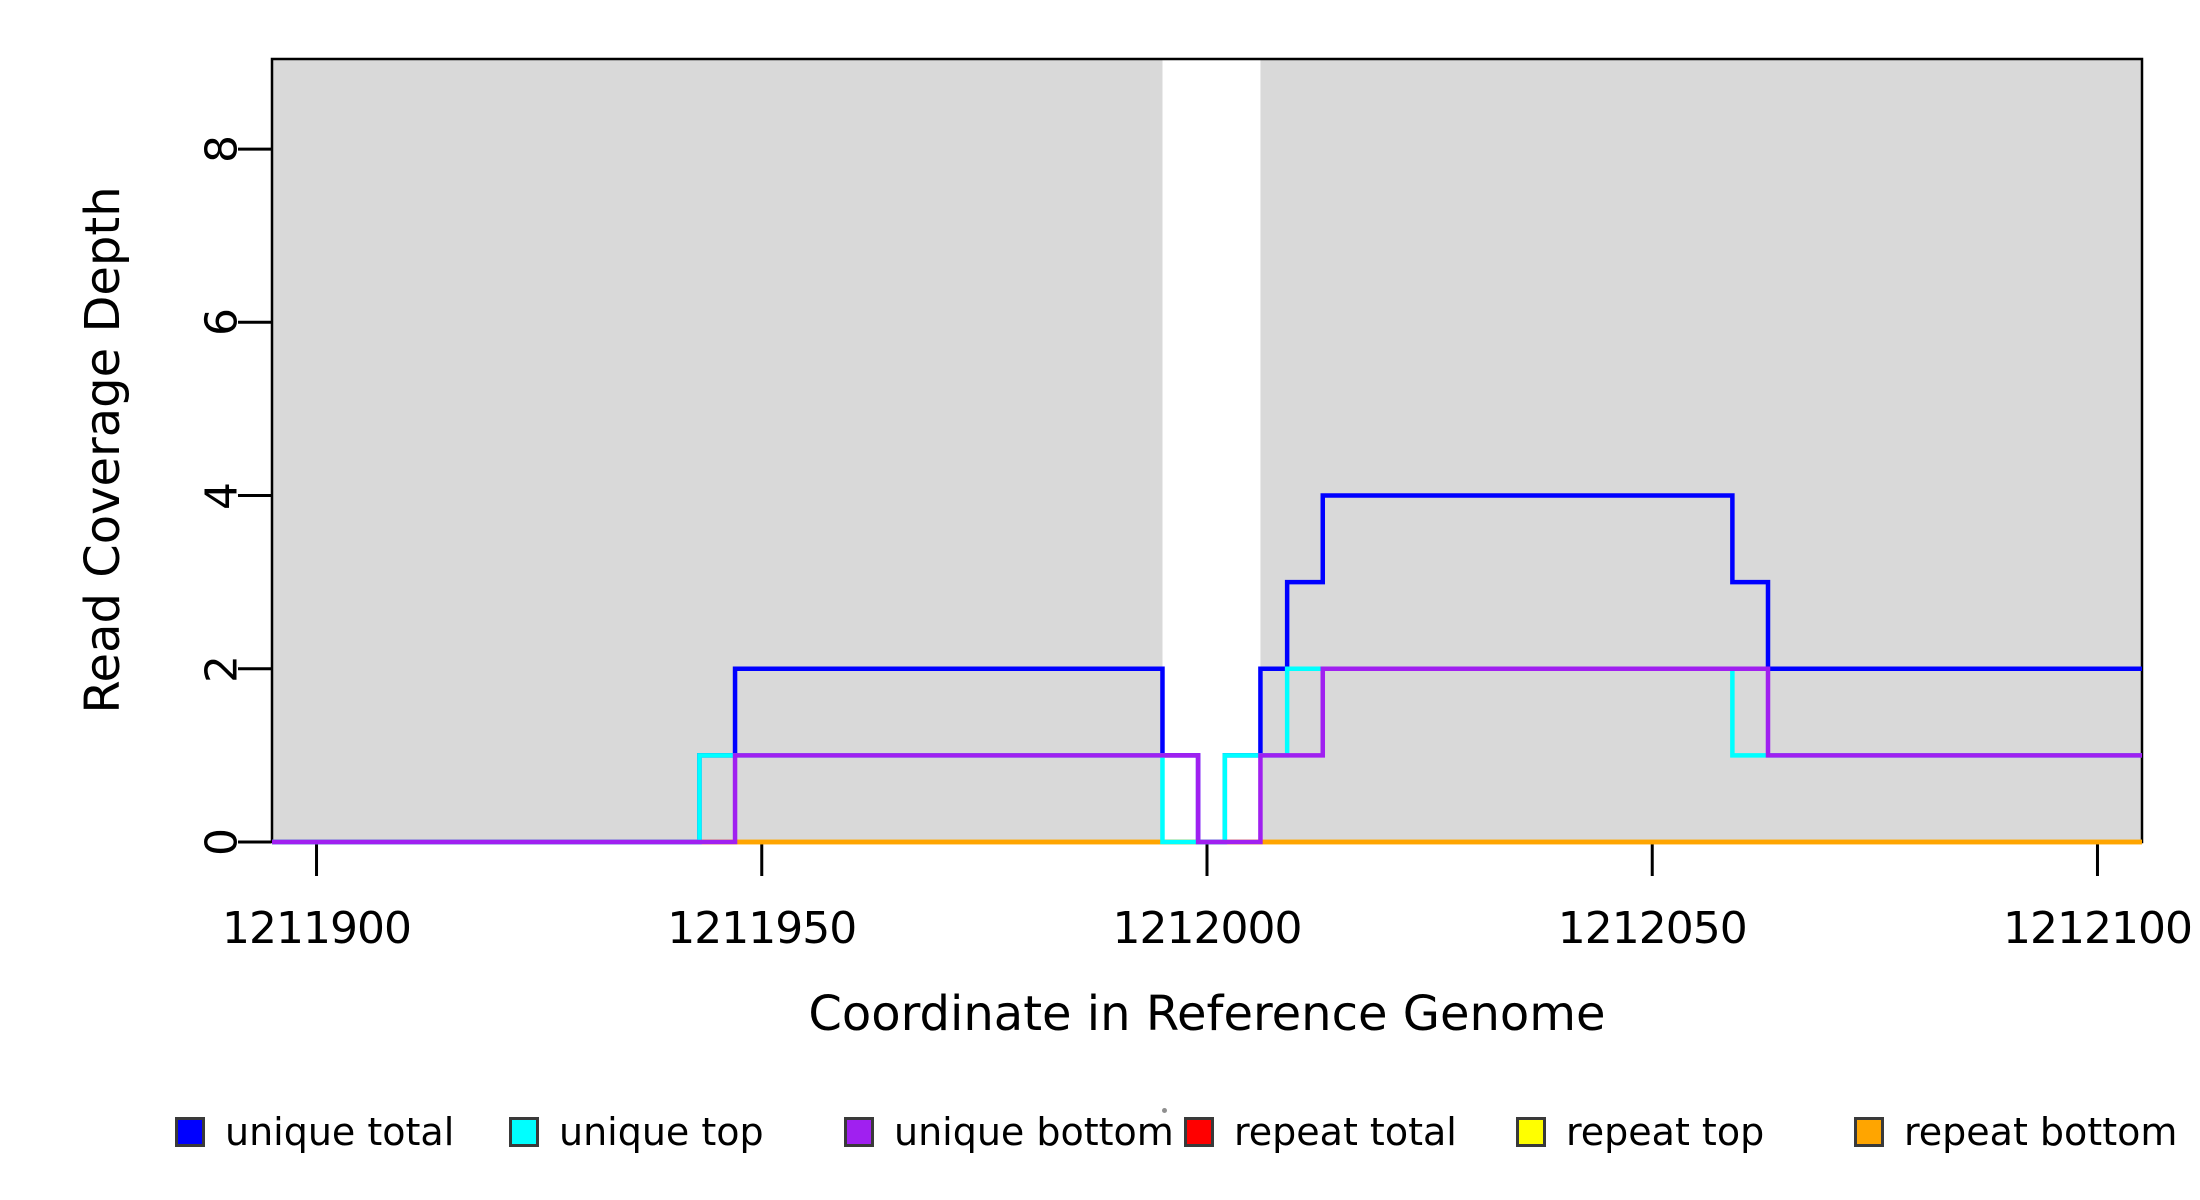  Describe the element at coordinates (1345, 1132) in the screenshot. I see `legend-label: repeat total` at that location.